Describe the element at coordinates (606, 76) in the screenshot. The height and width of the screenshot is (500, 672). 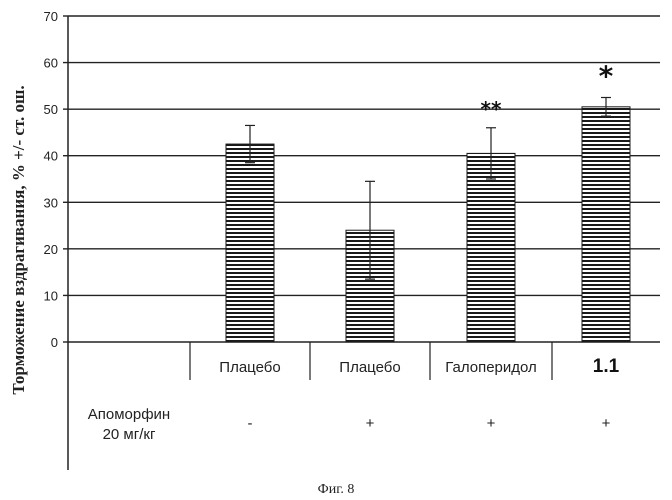
I see `significance-marker: *` at that location.